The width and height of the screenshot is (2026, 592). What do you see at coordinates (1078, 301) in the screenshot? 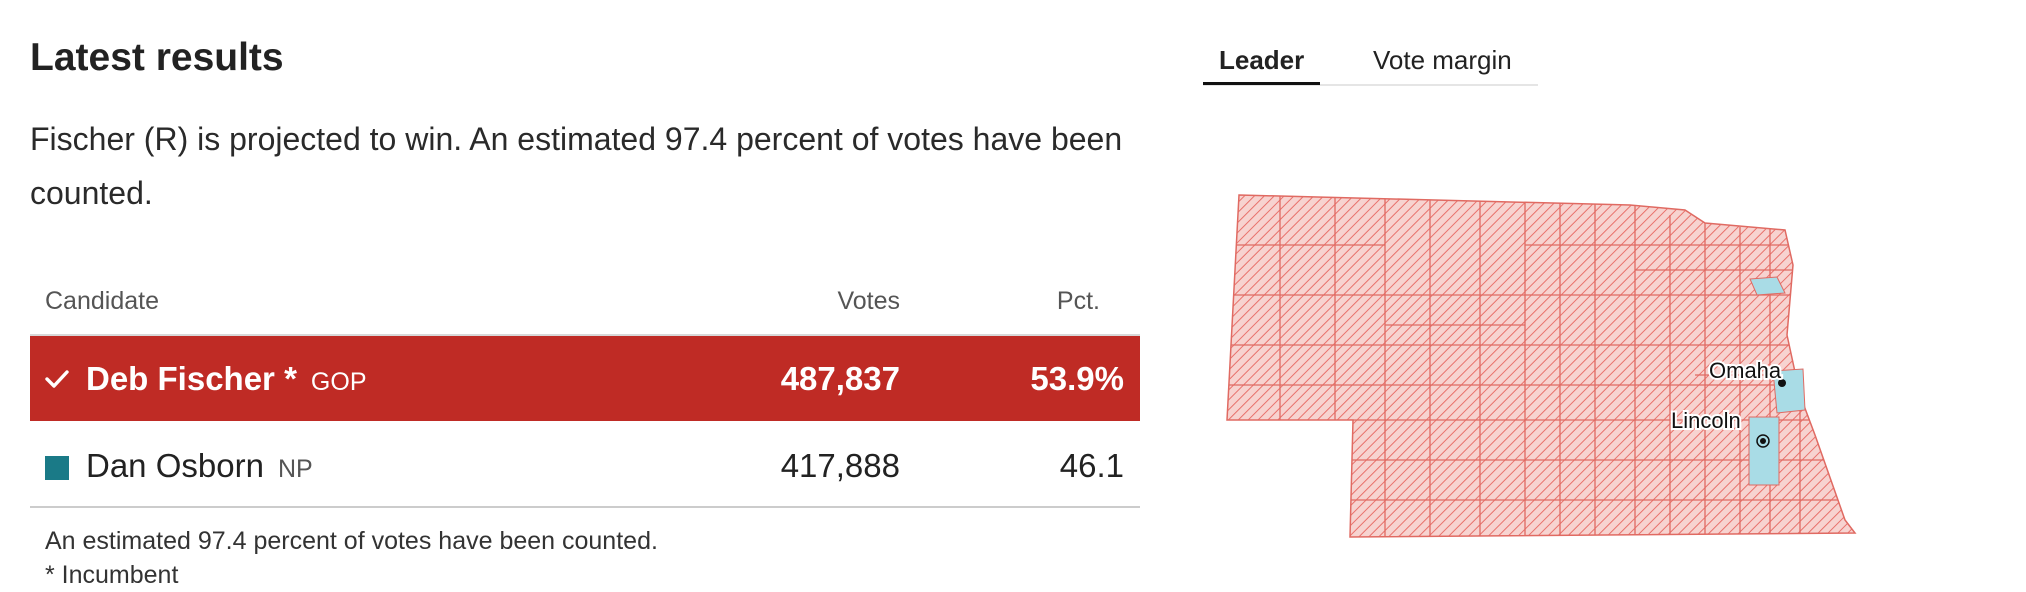
I see `pct-header: Pct.` at bounding box center [1078, 301].